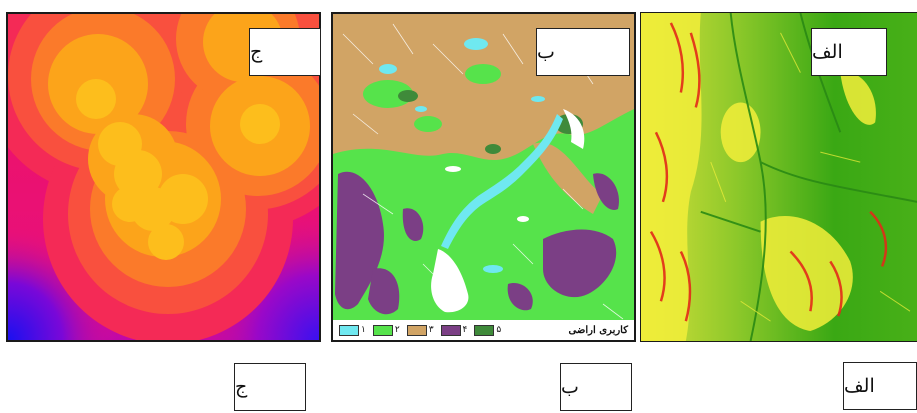 The width and height of the screenshot is (917, 413). I want to click on map-label-j: ج, so click(285, 52).